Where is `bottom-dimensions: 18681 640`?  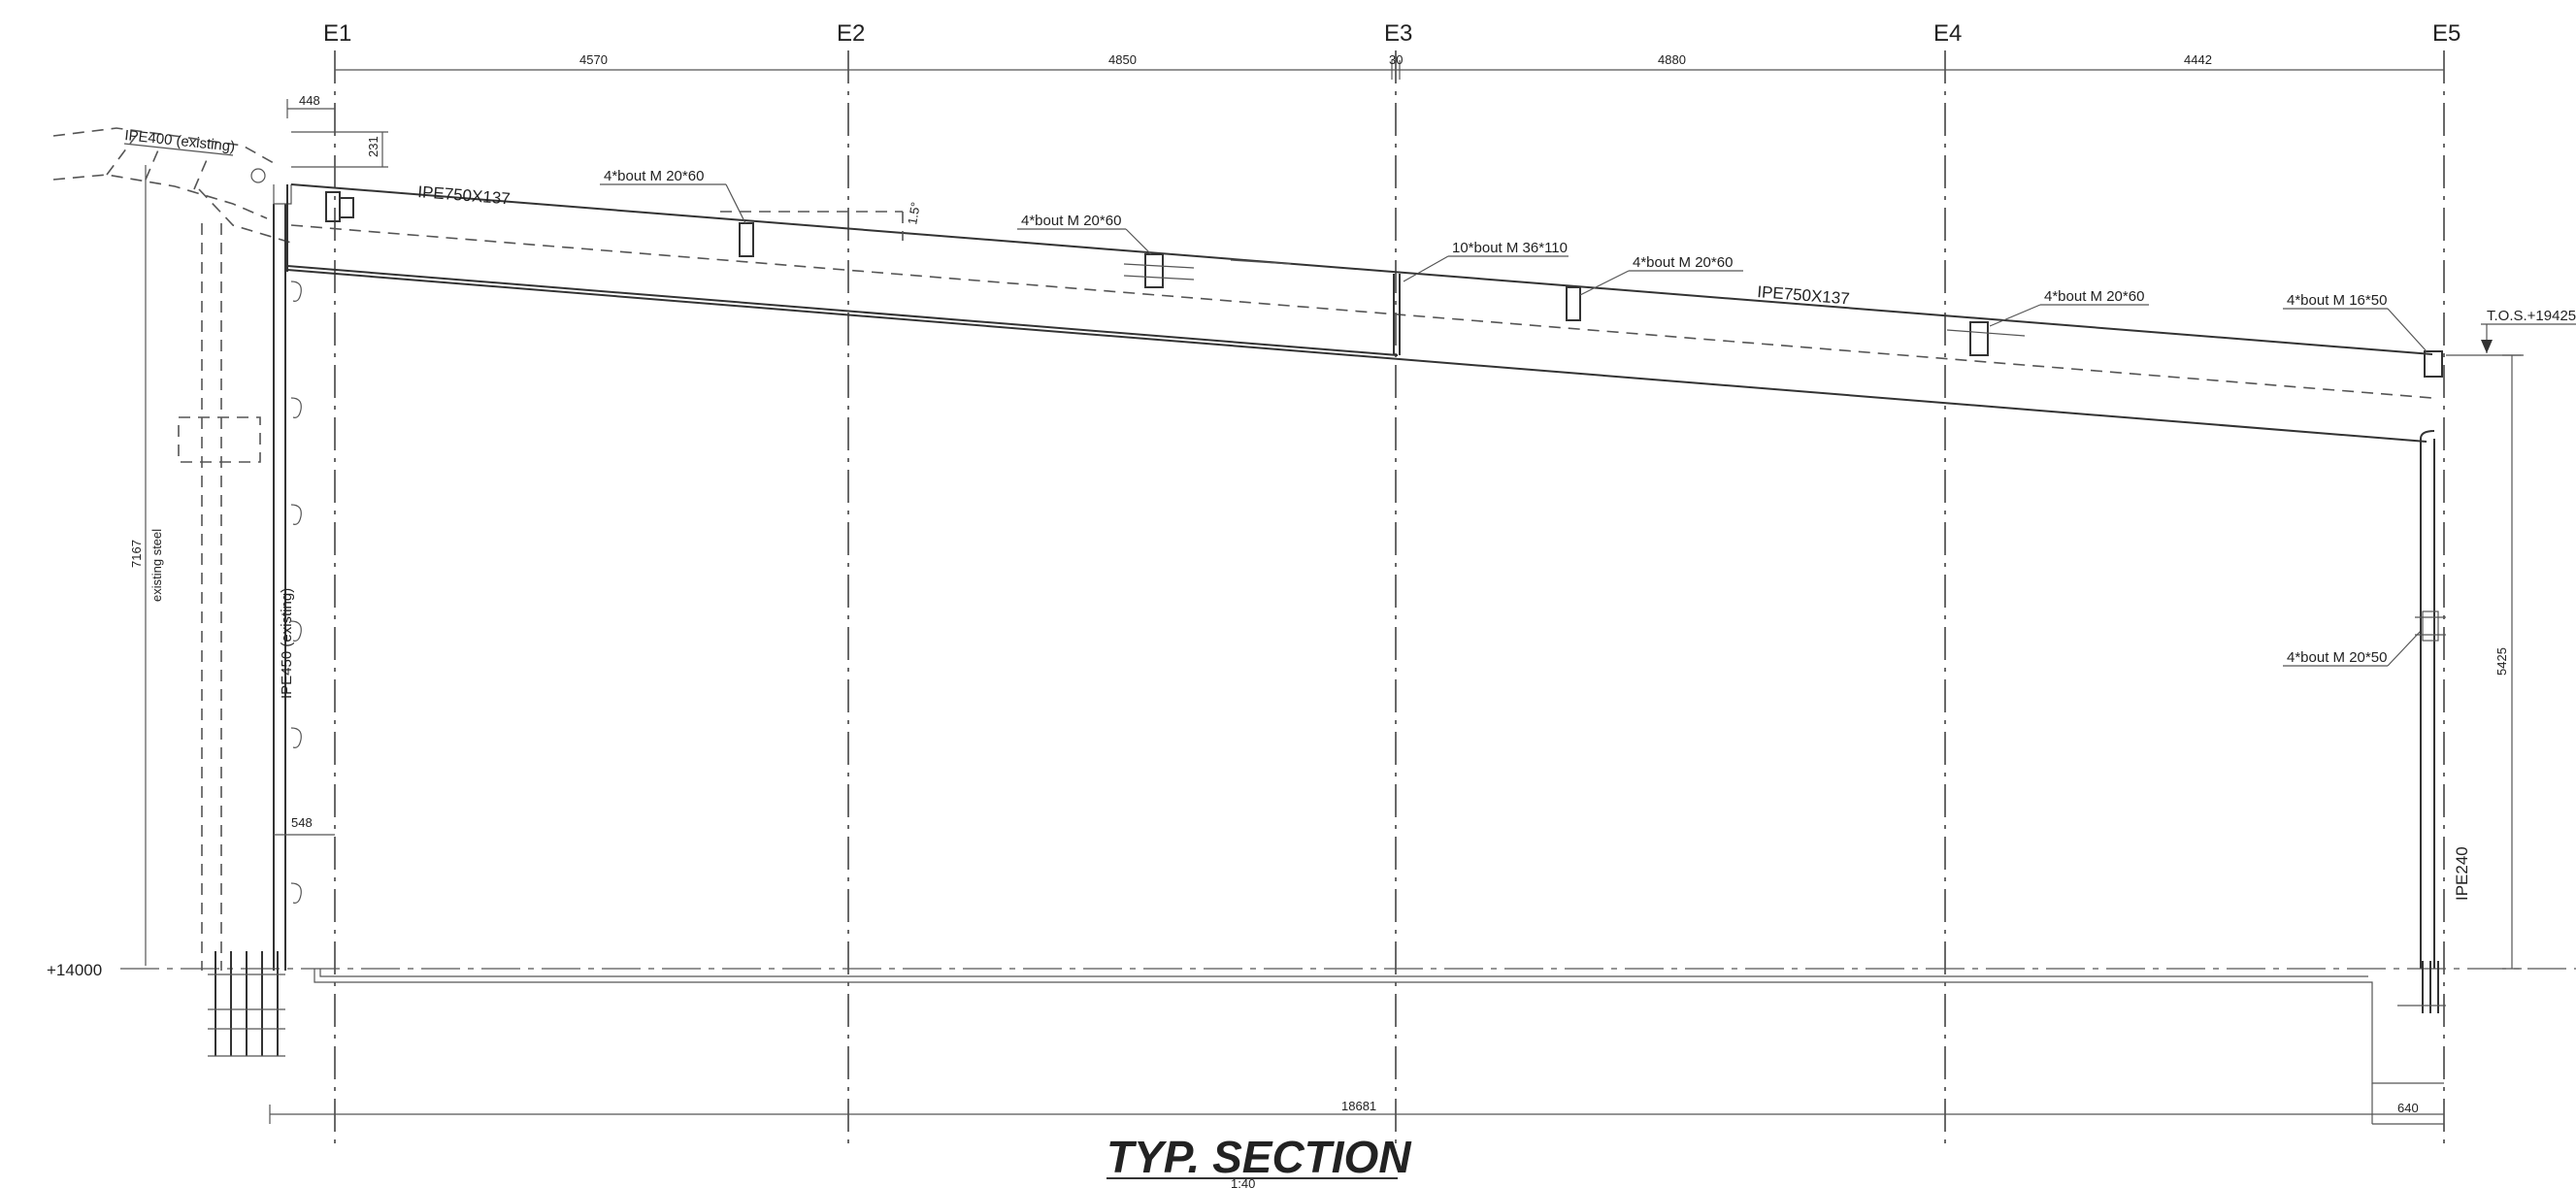 bottom-dimensions: 18681 640 is located at coordinates (1357, 1112).